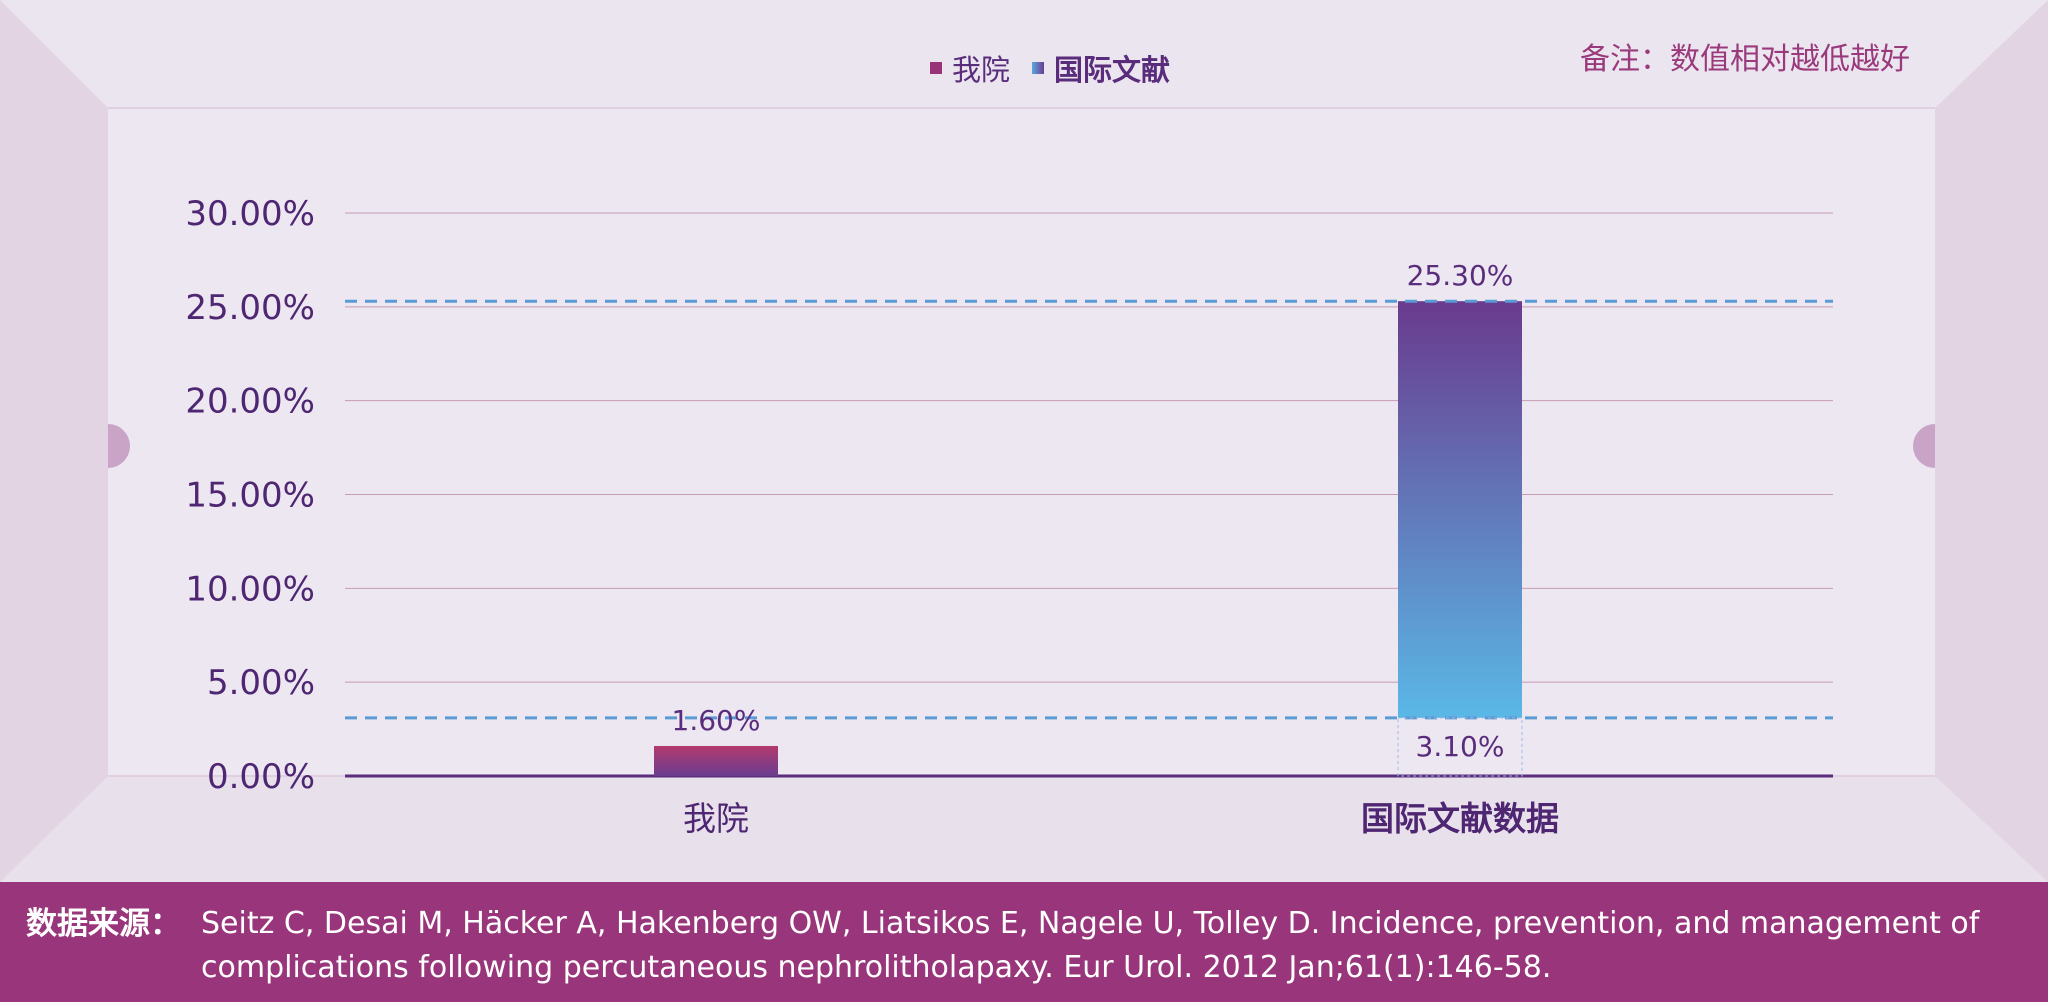 Image resolution: width=2048 pixels, height=1002 pixels. I want to click on source-label: 数据来源：, so click(103, 924).